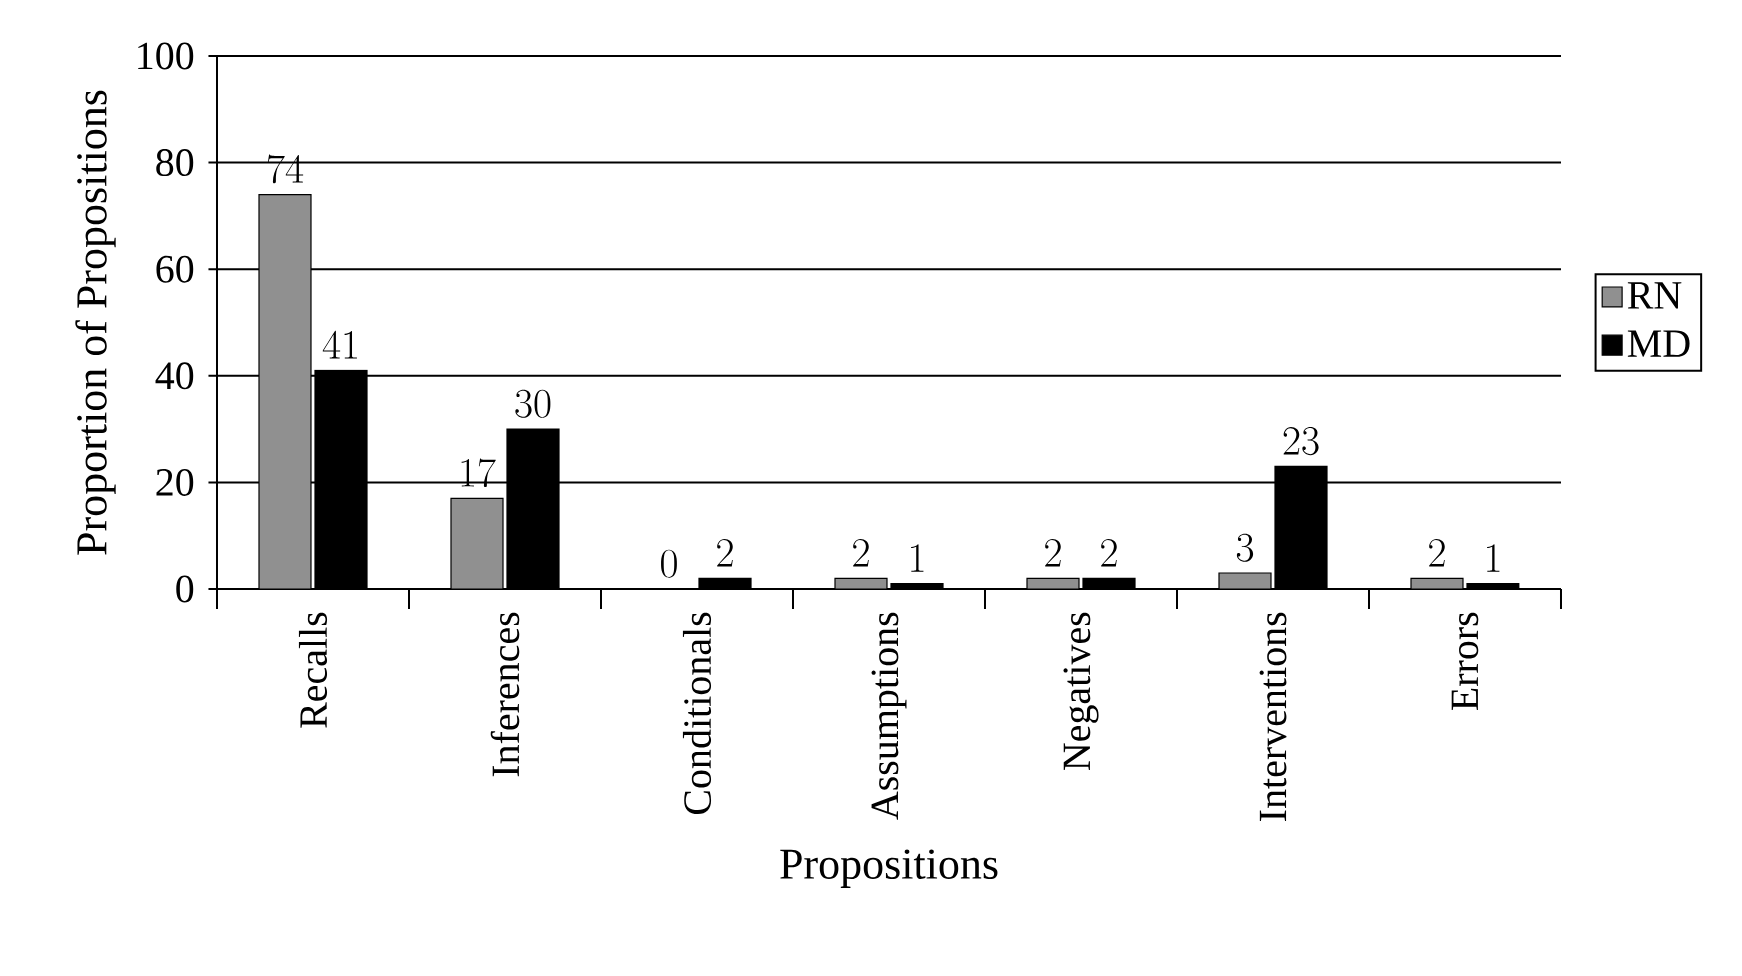  Describe the element at coordinates (889, 868) in the screenshot. I see `x-axis-title: Propositions` at that location.